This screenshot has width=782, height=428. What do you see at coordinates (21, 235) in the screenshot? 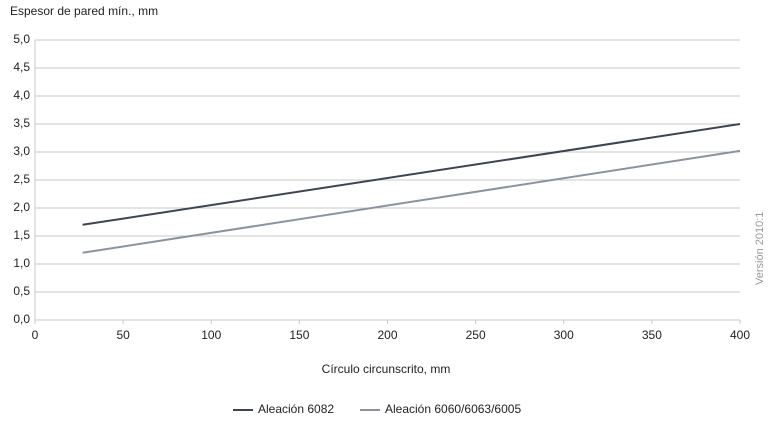
I see `y-tick-label: 1,5` at bounding box center [21, 235].